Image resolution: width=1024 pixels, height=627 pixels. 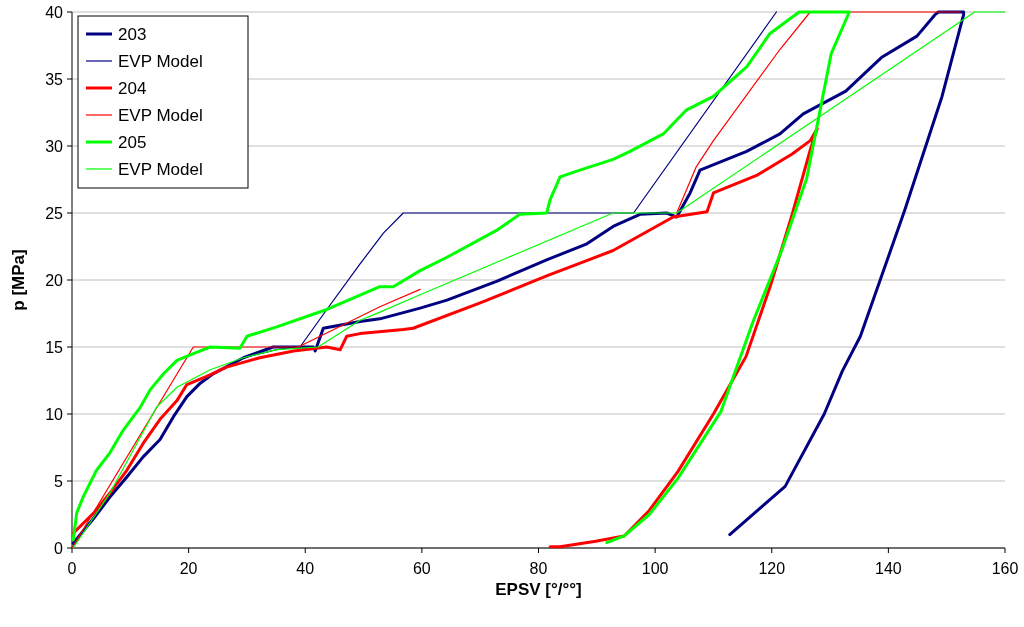 I want to click on y-tick-label: 40, so click(x=54, y=12).